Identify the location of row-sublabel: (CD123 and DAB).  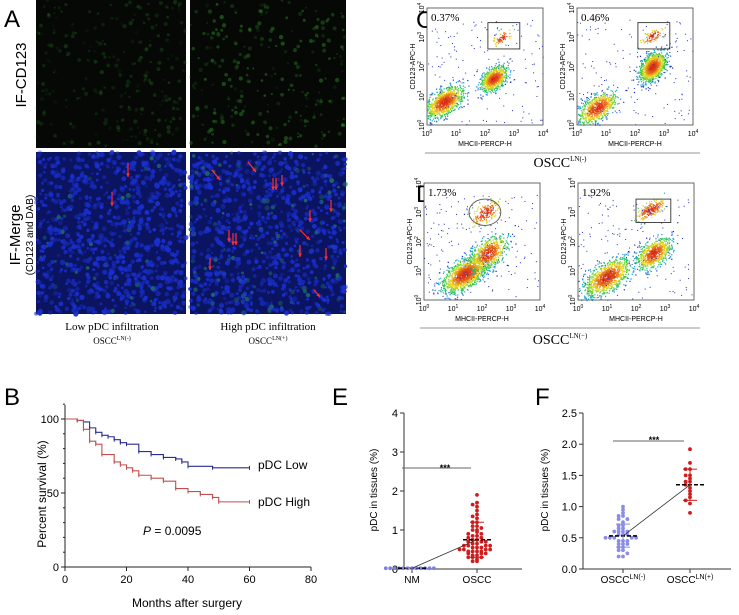
(30, 235).